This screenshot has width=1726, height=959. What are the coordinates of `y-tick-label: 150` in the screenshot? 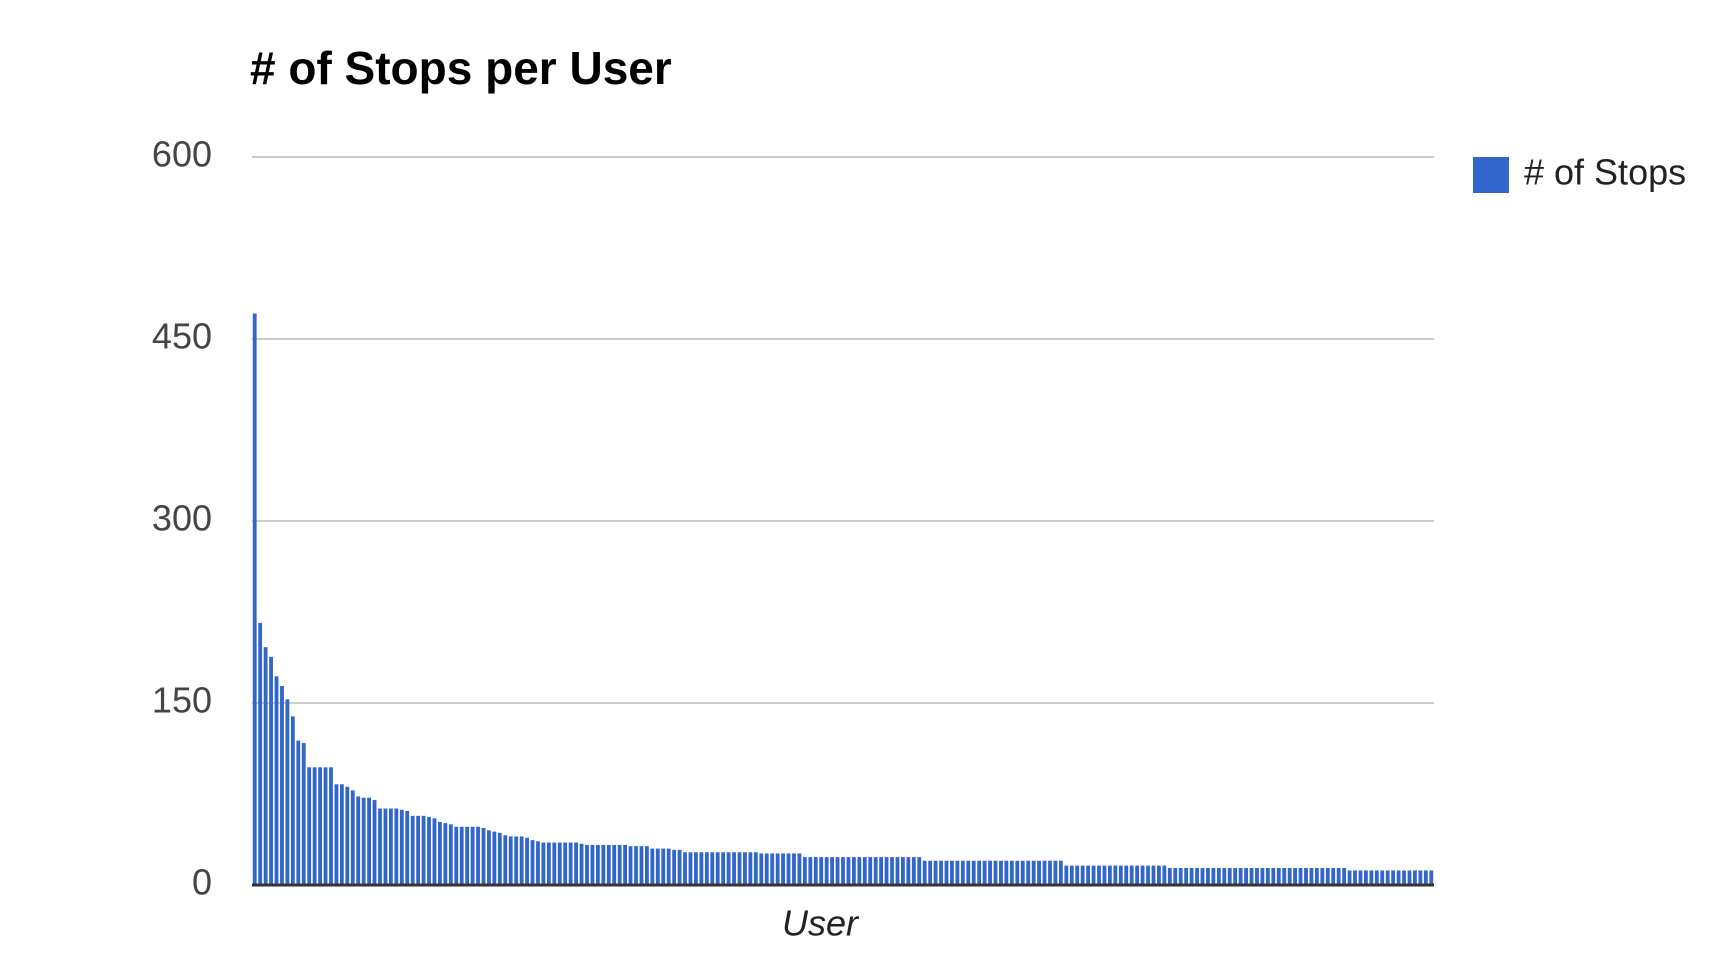 It's located at (182, 700).